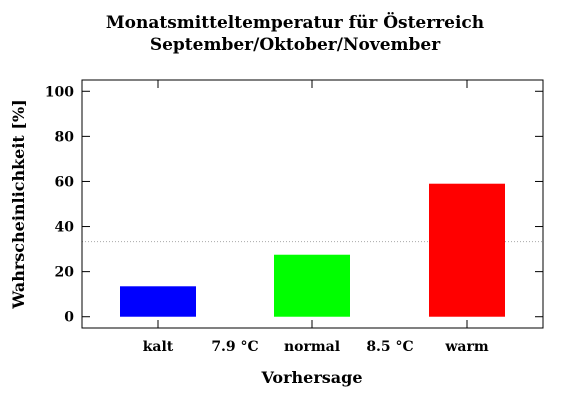 This screenshot has width=571, height=400. What do you see at coordinates (311, 377) in the screenshot?
I see `x-axis-label: Vorhersage` at bounding box center [311, 377].